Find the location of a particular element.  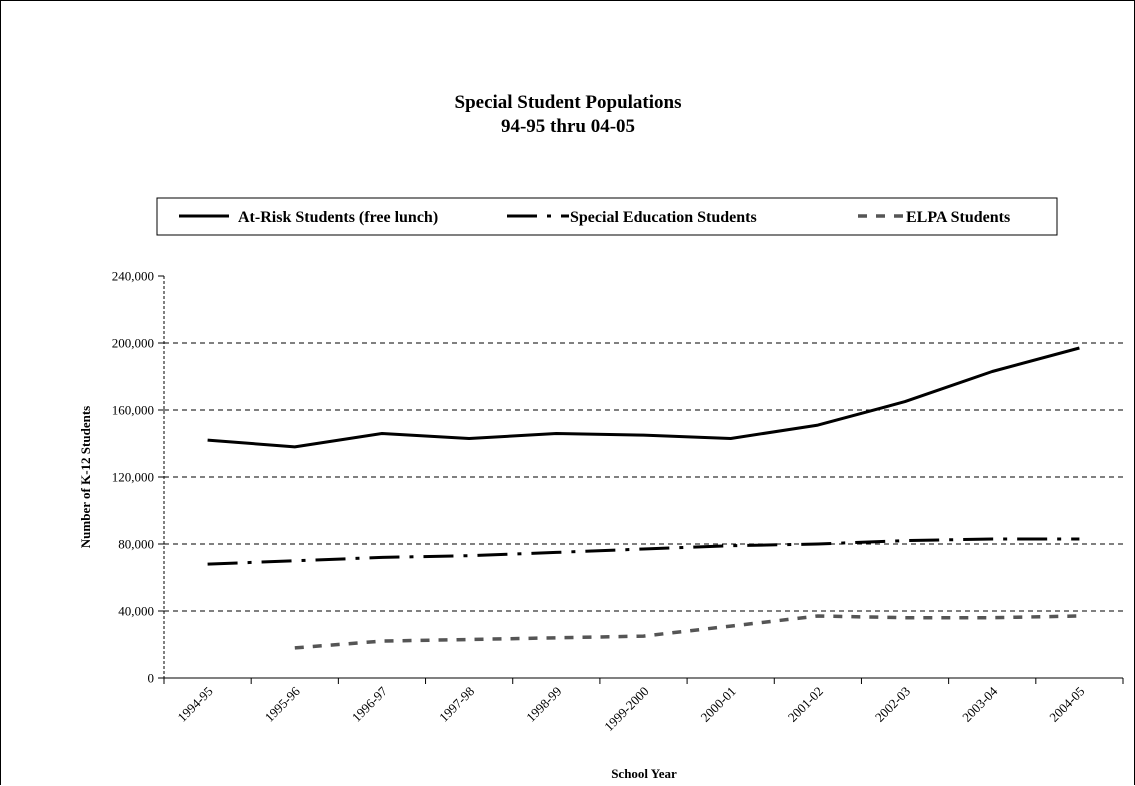

y-tick-label: 200,000 is located at coordinates (133, 343).